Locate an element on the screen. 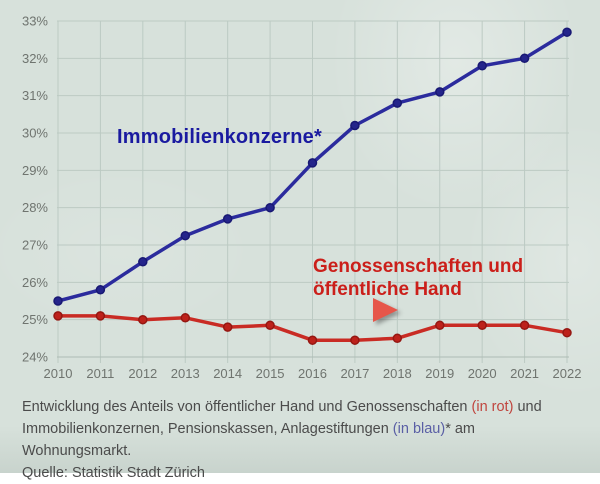 Image resolution: width=600 pixels, height=484 pixels. x-axis-tick-label: 2014 is located at coordinates (227, 373).